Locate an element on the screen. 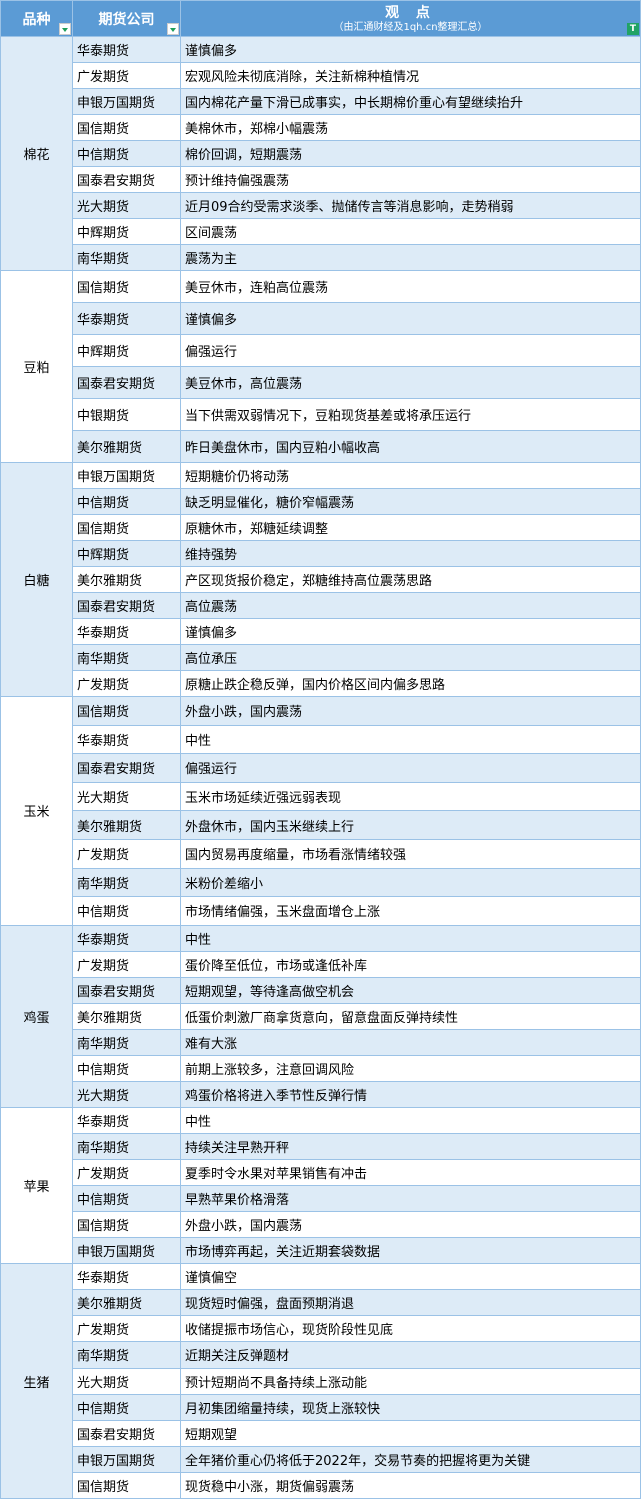 Image resolution: width=641 pixels, height=1501 pixels. table-row: 华泰期货 谨慎偏多 is located at coordinates (321, 631).